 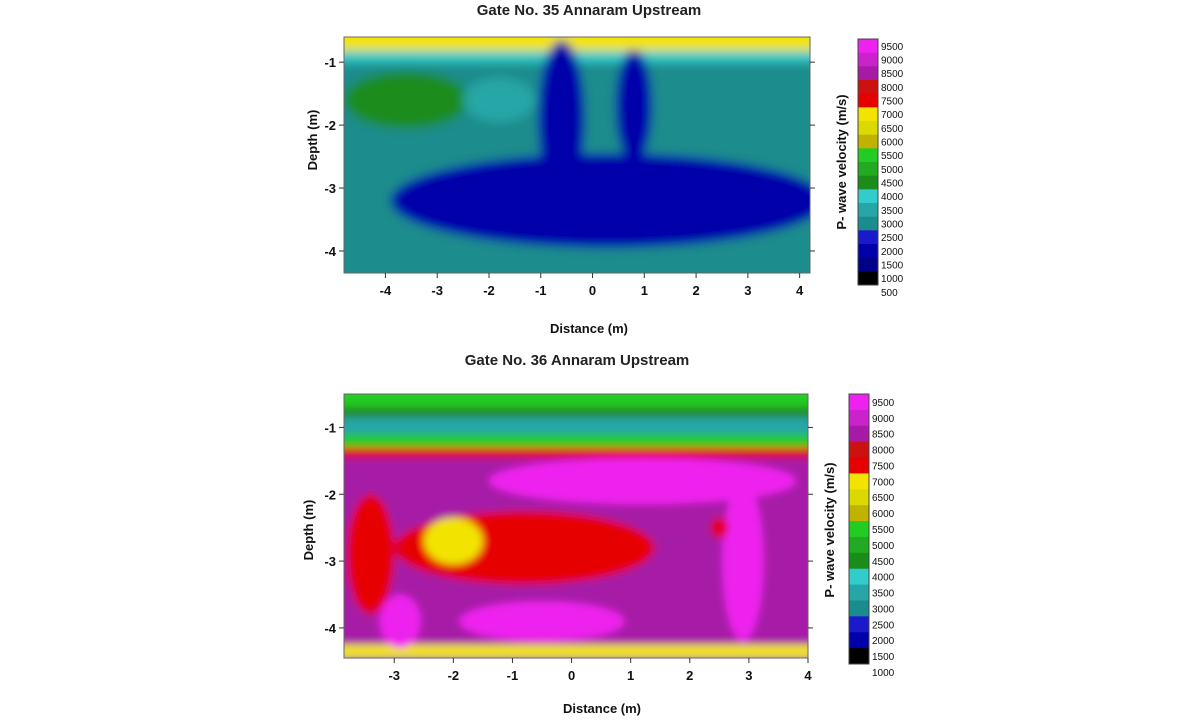 What do you see at coordinates (889, 293) in the screenshot?
I see `colorbar-tick-label: 500` at bounding box center [889, 293].